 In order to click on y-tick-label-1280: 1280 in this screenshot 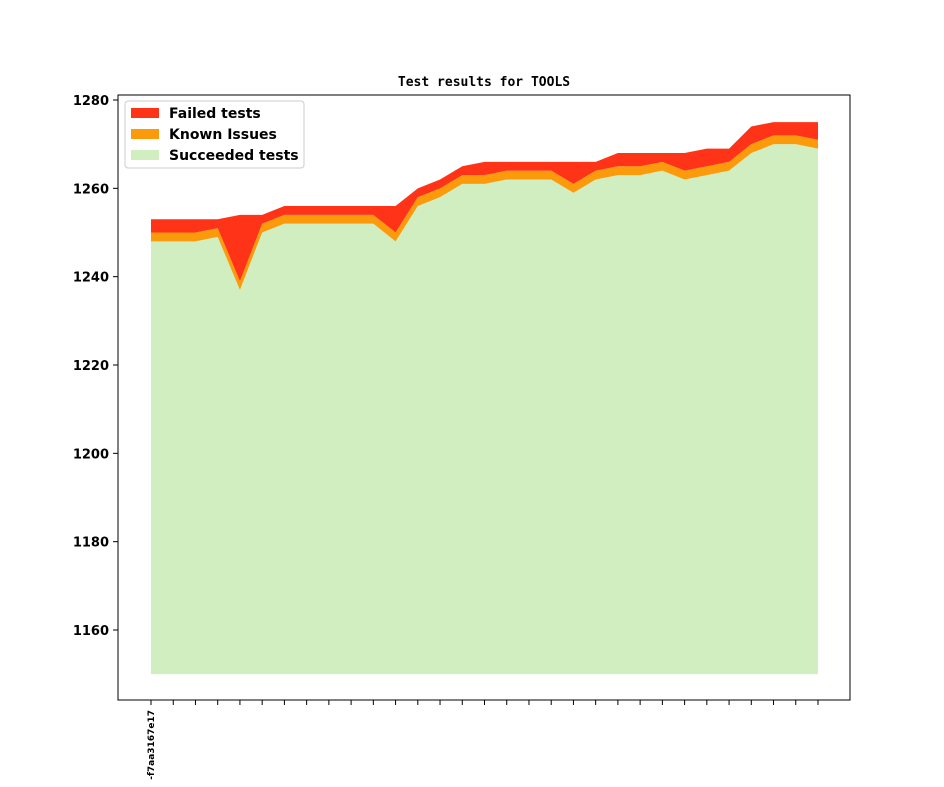, I will do `click(91, 101)`.